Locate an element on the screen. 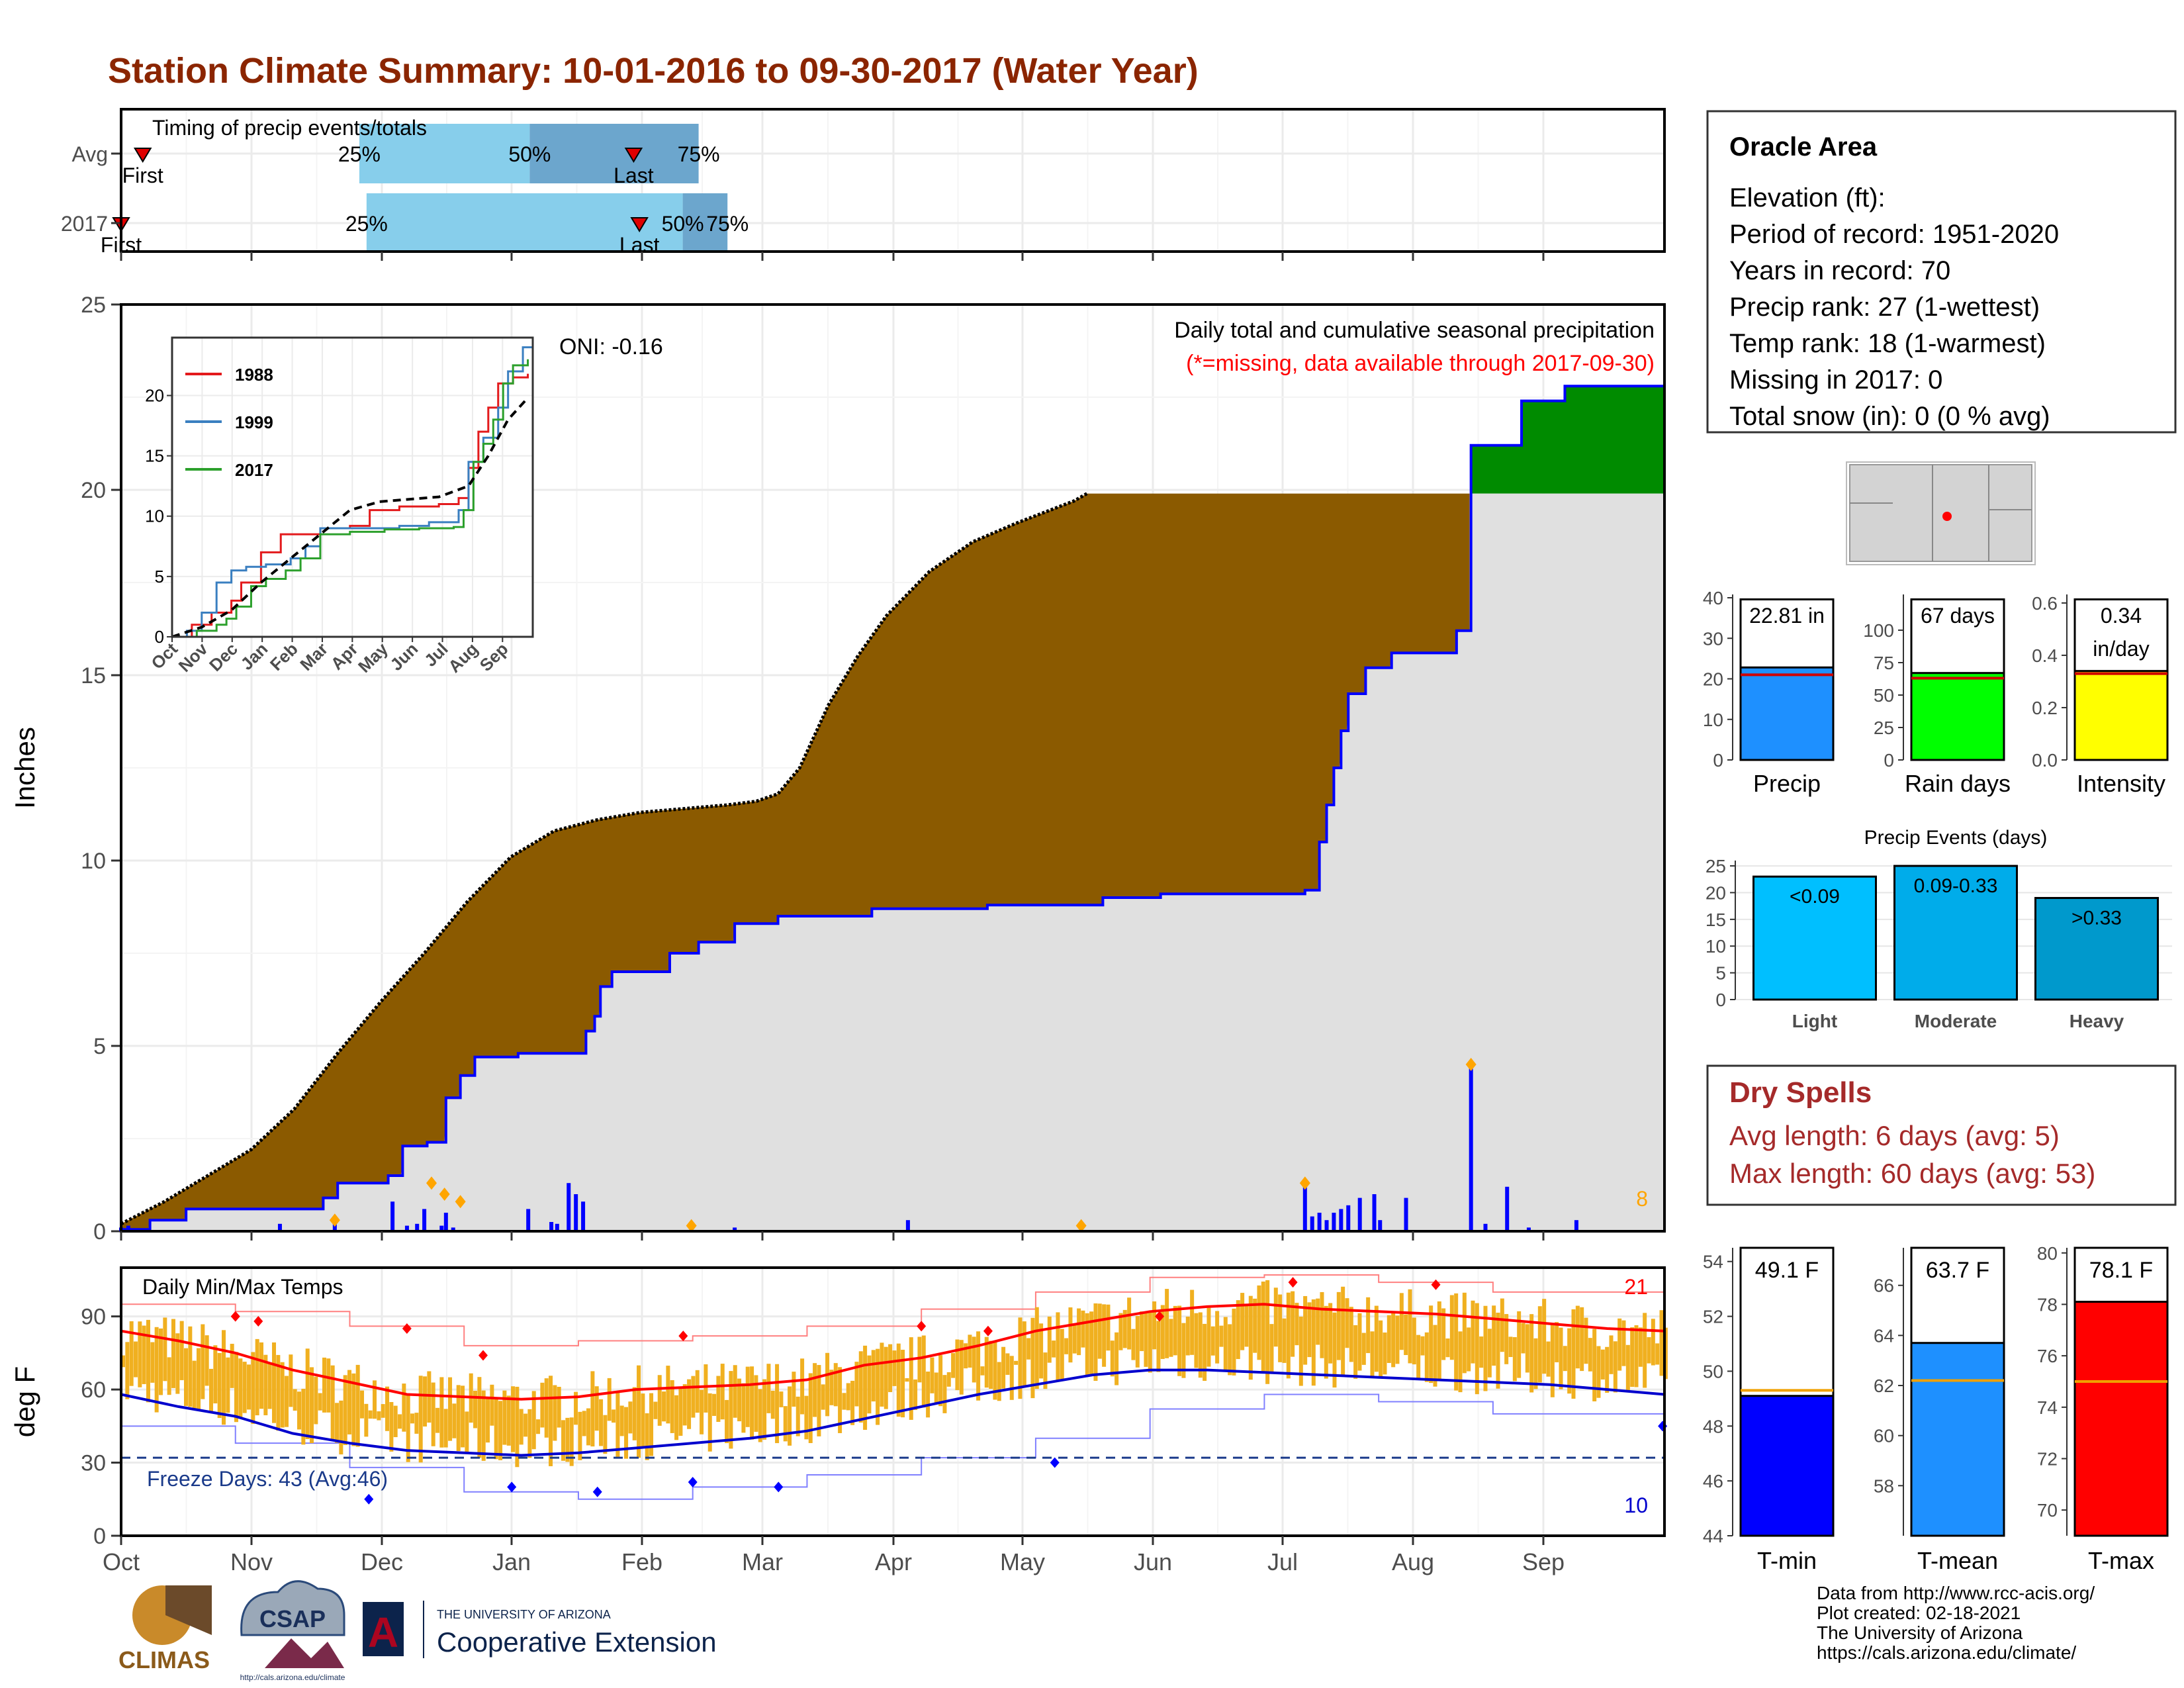  events-category-label: Light is located at coordinates (1814, 1021).